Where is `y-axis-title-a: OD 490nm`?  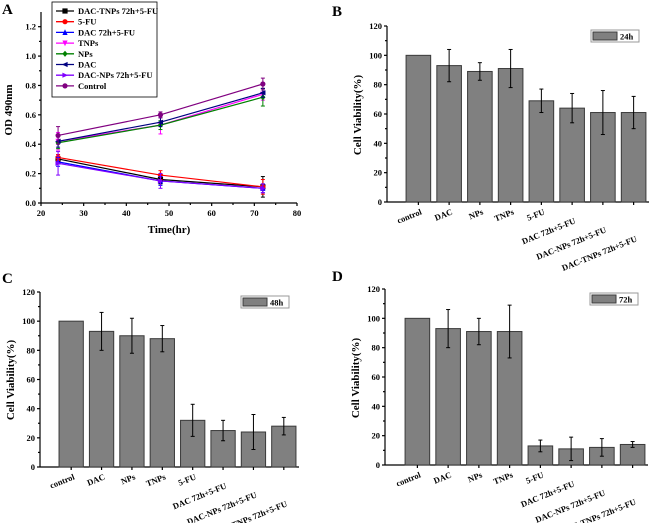 y-axis-title-a: OD 490nm is located at coordinates (9, 109).